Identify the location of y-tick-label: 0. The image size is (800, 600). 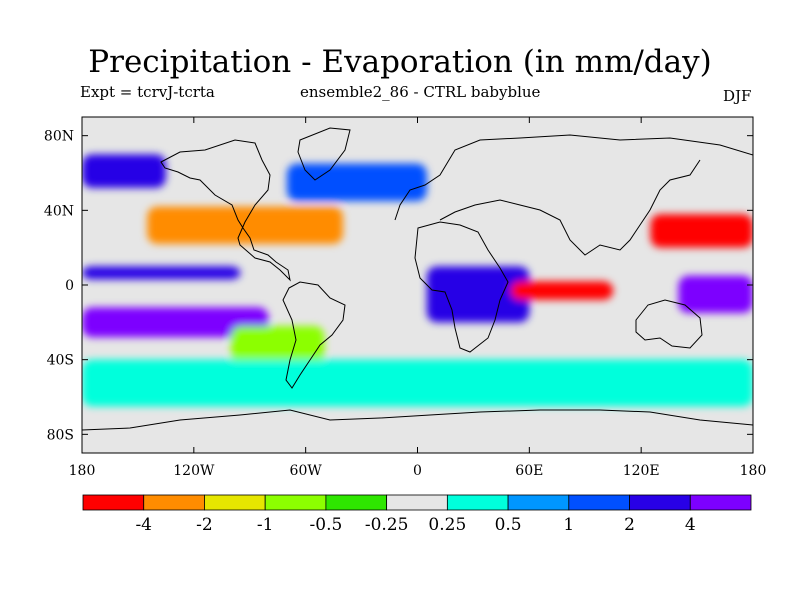
(69, 286).